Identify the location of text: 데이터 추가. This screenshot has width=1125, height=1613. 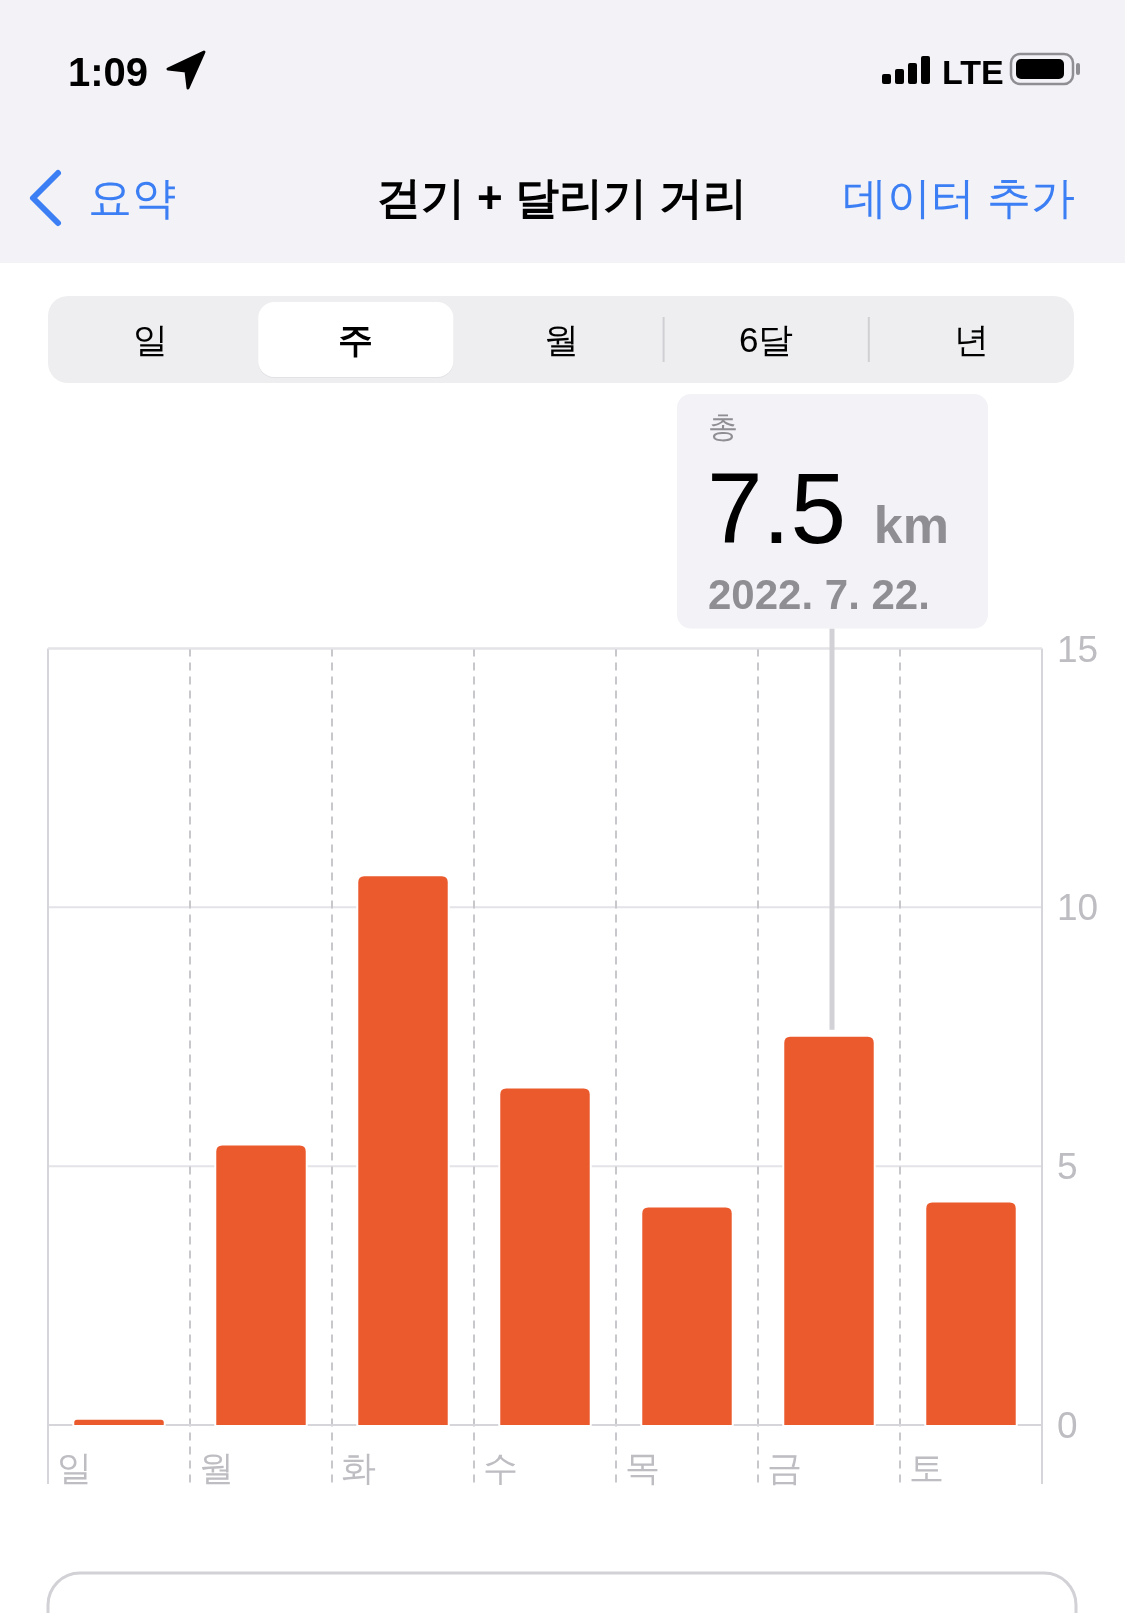
(958, 197).